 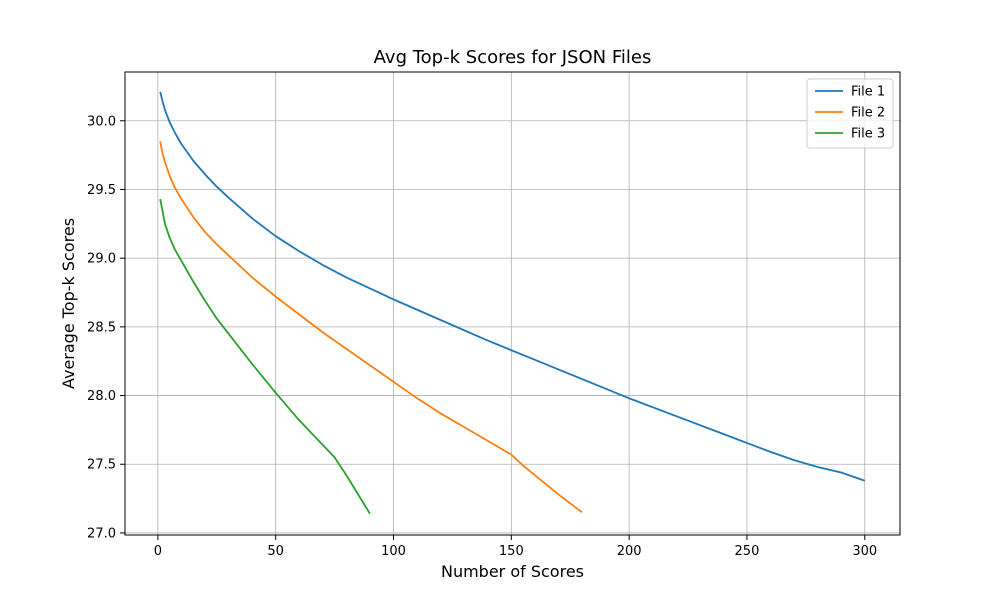 What do you see at coordinates (101, 121) in the screenshot?
I see `y-tick-label: 30.0` at bounding box center [101, 121].